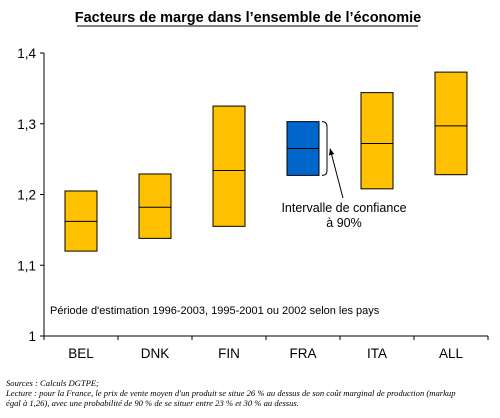  What do you see at coordinates (26, 195) in the screenshot?
I see `y-tick-label: 1,2` at bounding box center [26, 195].